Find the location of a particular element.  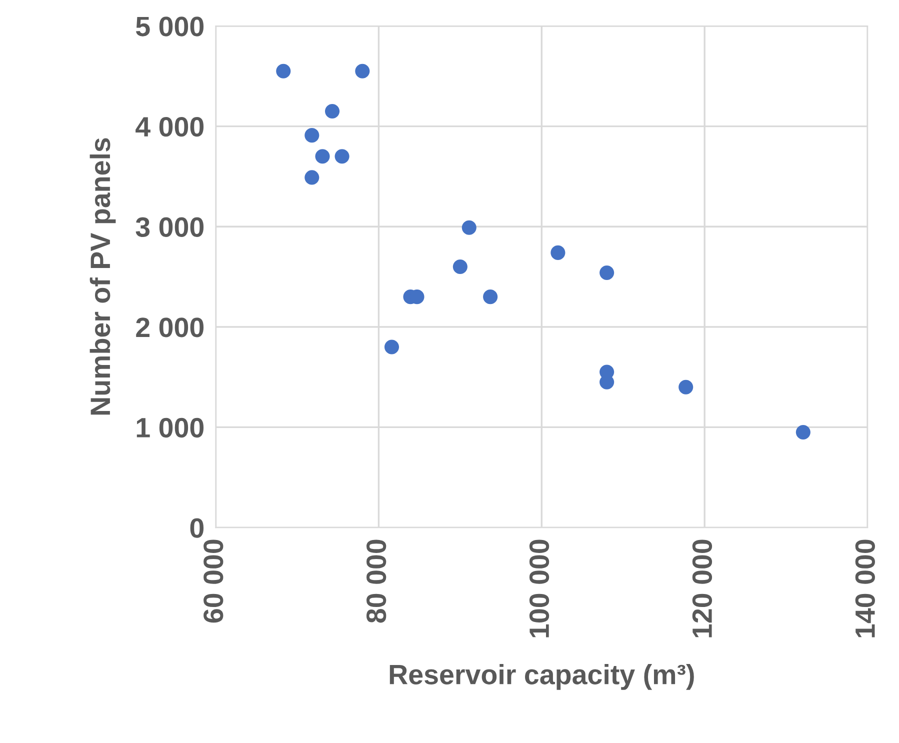

y-tick-label: 1 000 is located at coordinates (170, 428).